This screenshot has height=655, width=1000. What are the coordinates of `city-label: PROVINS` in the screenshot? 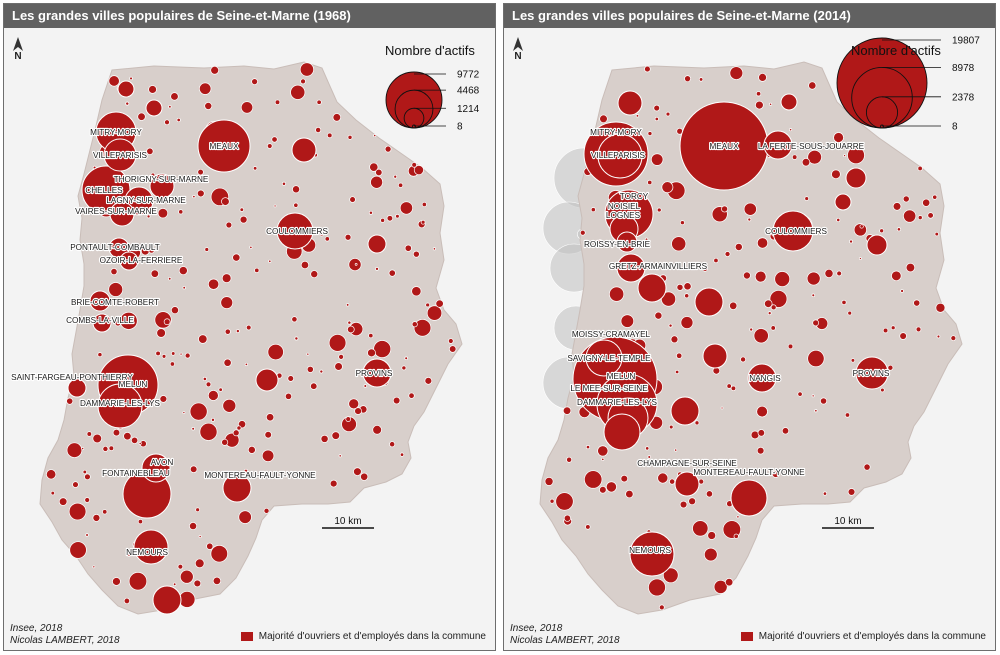 It's located at (871, 373).